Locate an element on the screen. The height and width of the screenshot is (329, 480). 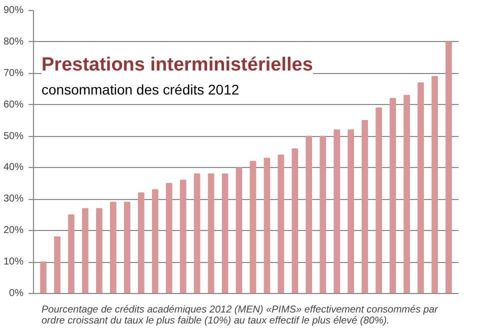
y-tick-label: 50% is located at coordinates (13, 136).